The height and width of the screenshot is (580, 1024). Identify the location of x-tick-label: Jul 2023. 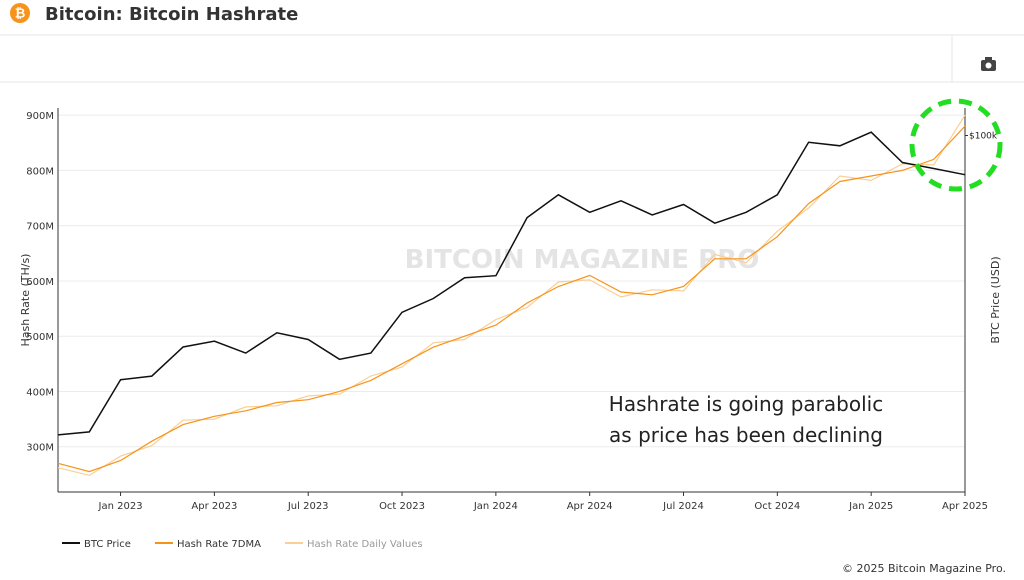
(308, 506).